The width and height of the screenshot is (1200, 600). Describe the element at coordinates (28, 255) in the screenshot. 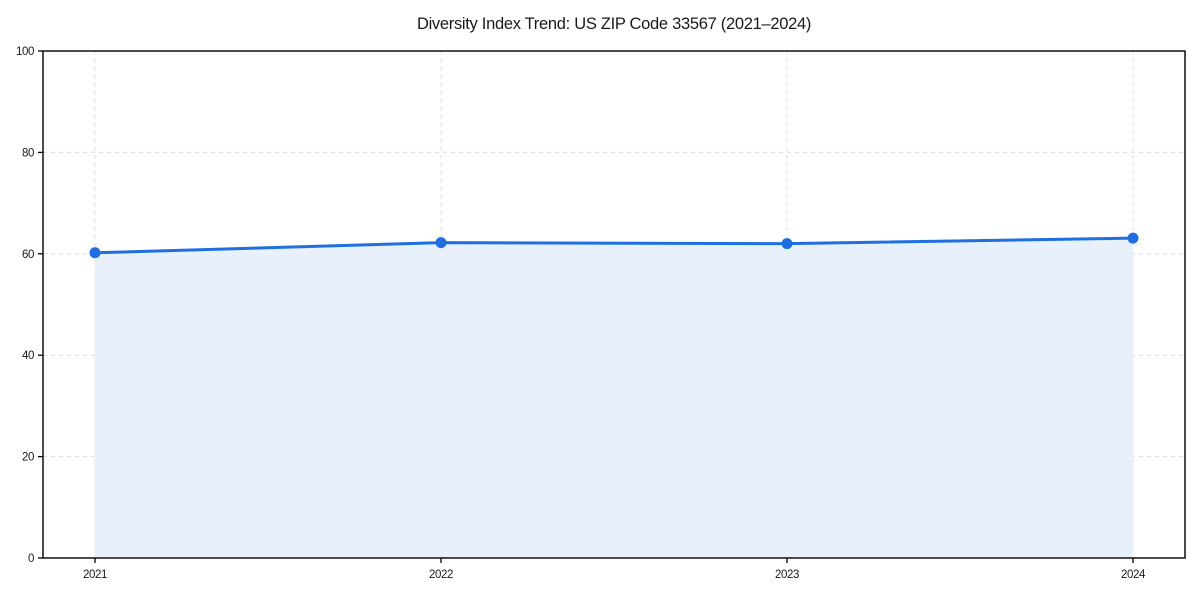

I see `y-tick-label: 60` at that location.